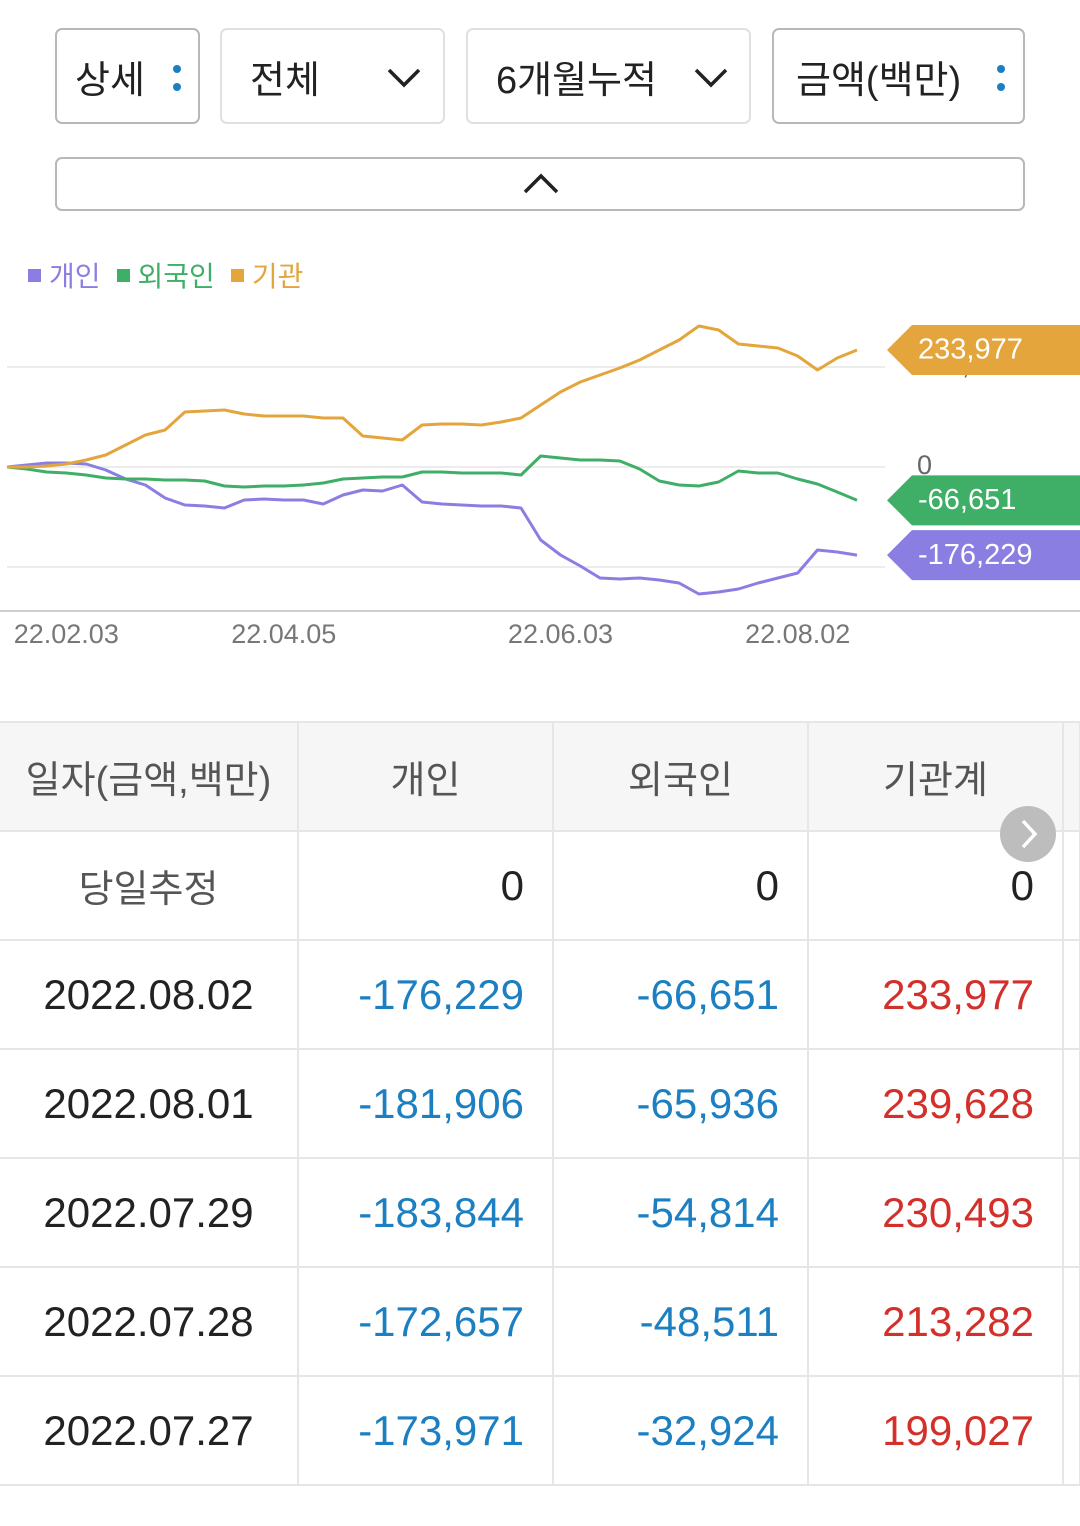 This screenshot has height=1526, width=1080. I want to click on chevron-right, so click(1029, 834).